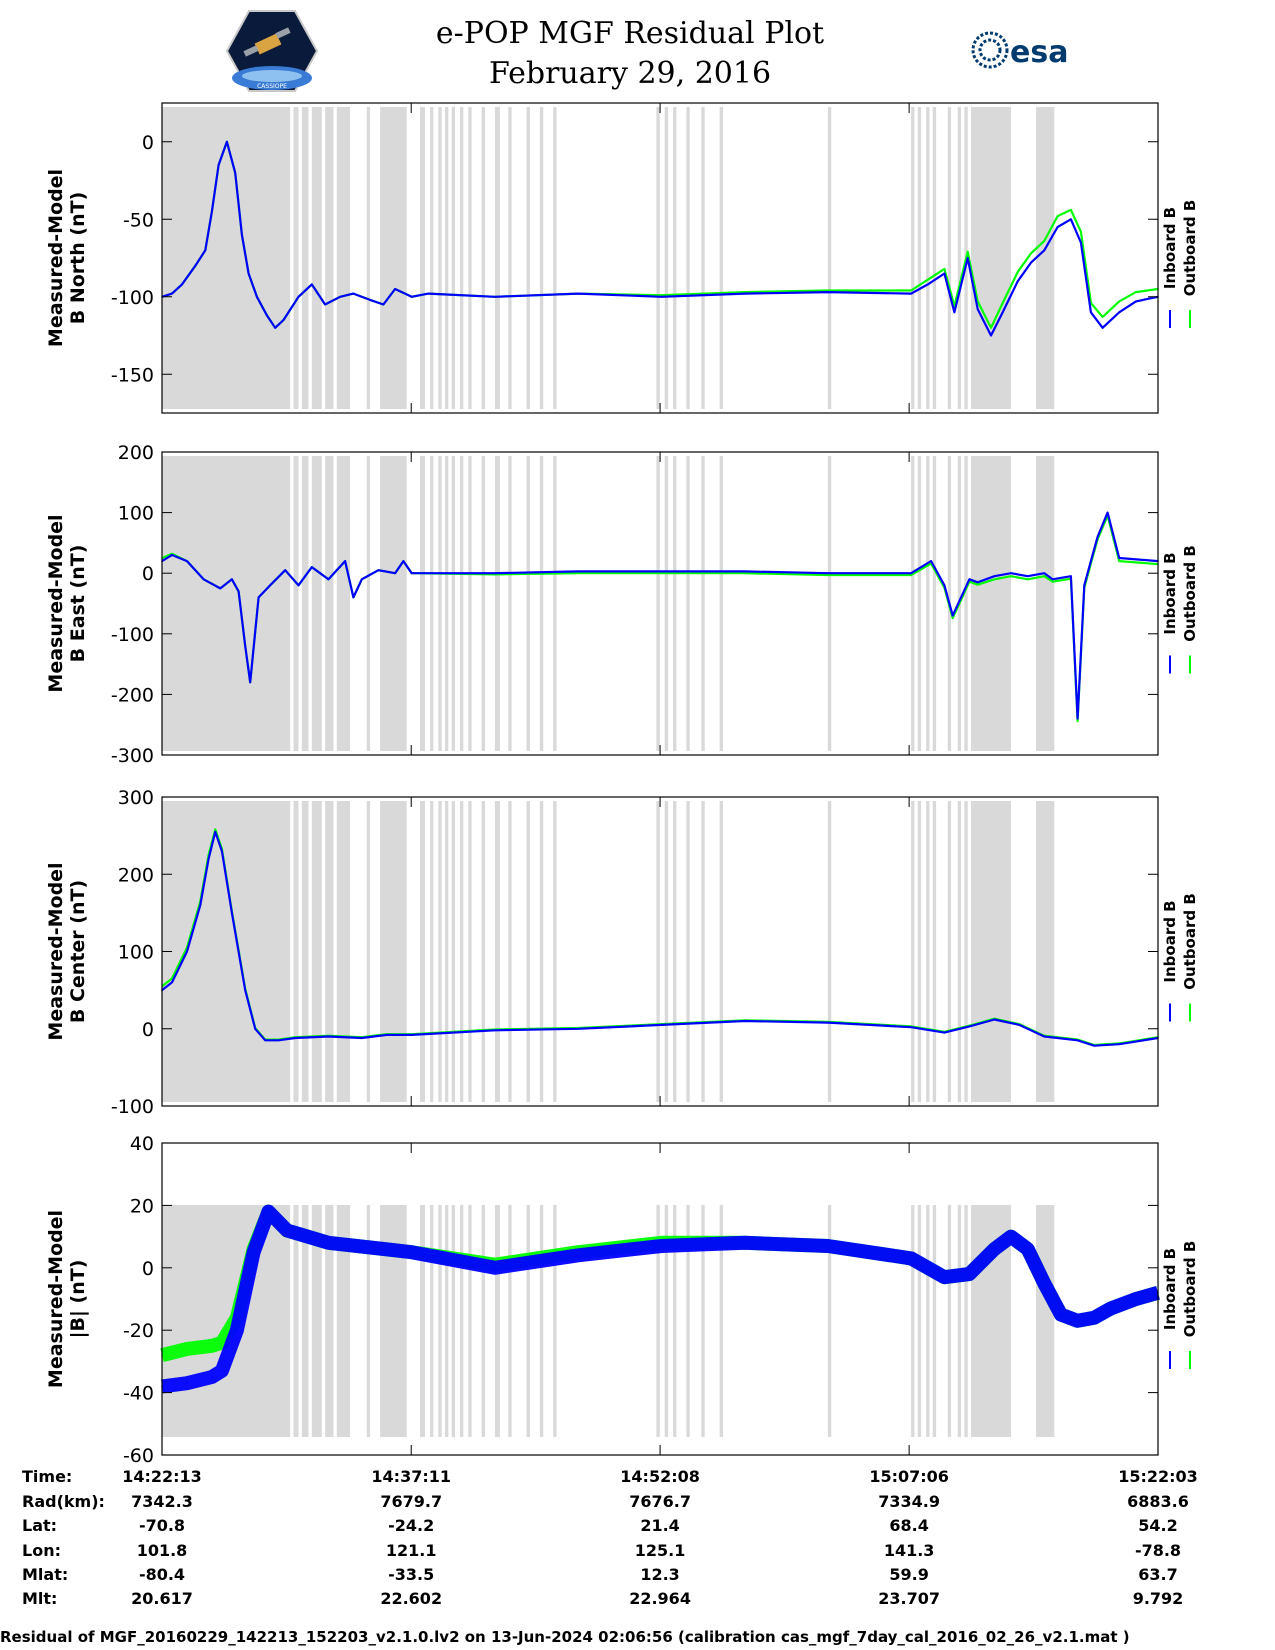 The image size is (1275, 1650). Describe the element at coordinates (1158, 1550) in the screenshot. I see `ephemeris-value: -78.8` at that location.